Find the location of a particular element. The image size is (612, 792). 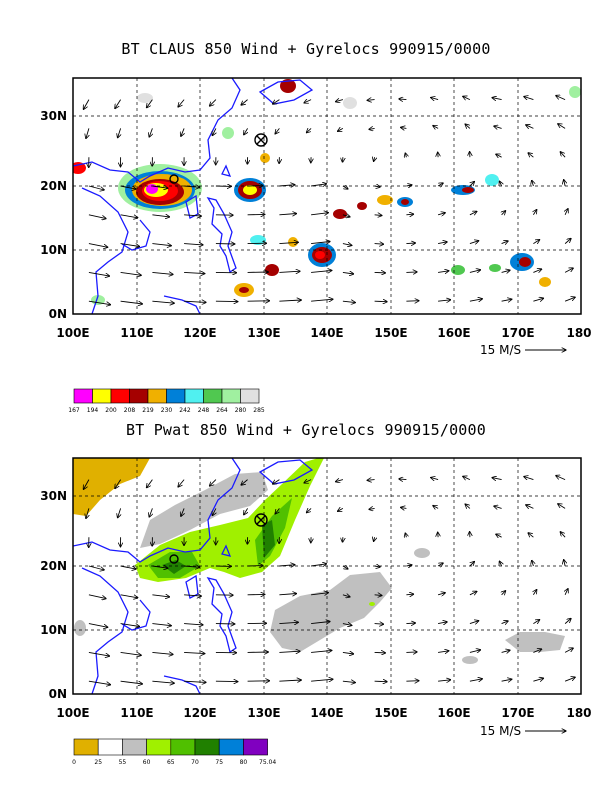

colorbar-label: 285 is located at coordinates (259, 410).